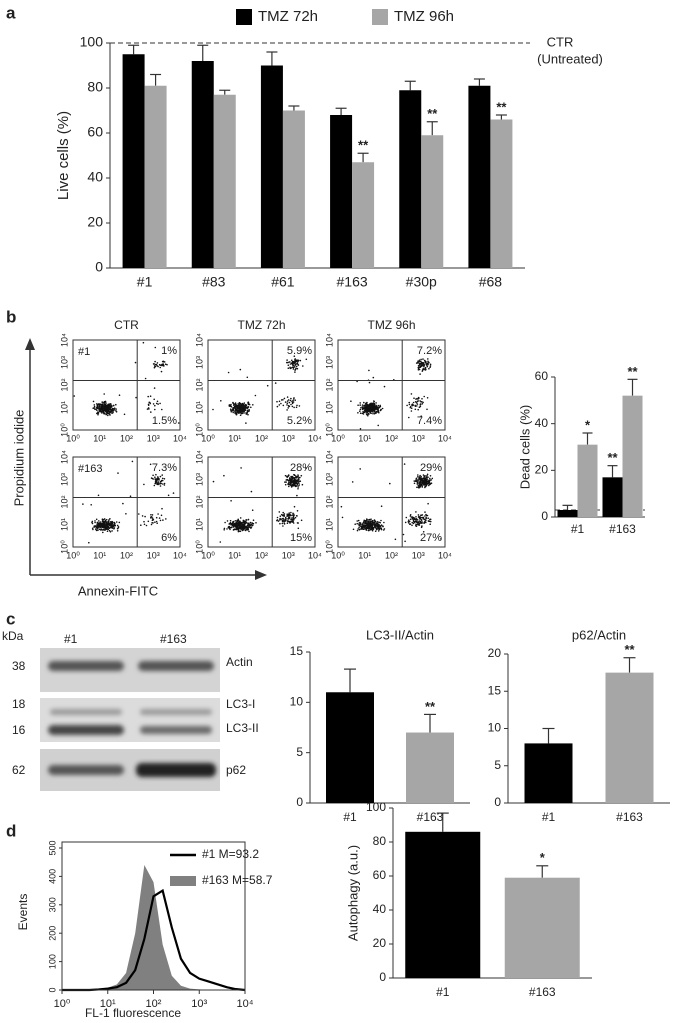  What do you see at coordinates (501, 106) in the screenshot?
I see `significance: **` at bounding box center [501, 106].